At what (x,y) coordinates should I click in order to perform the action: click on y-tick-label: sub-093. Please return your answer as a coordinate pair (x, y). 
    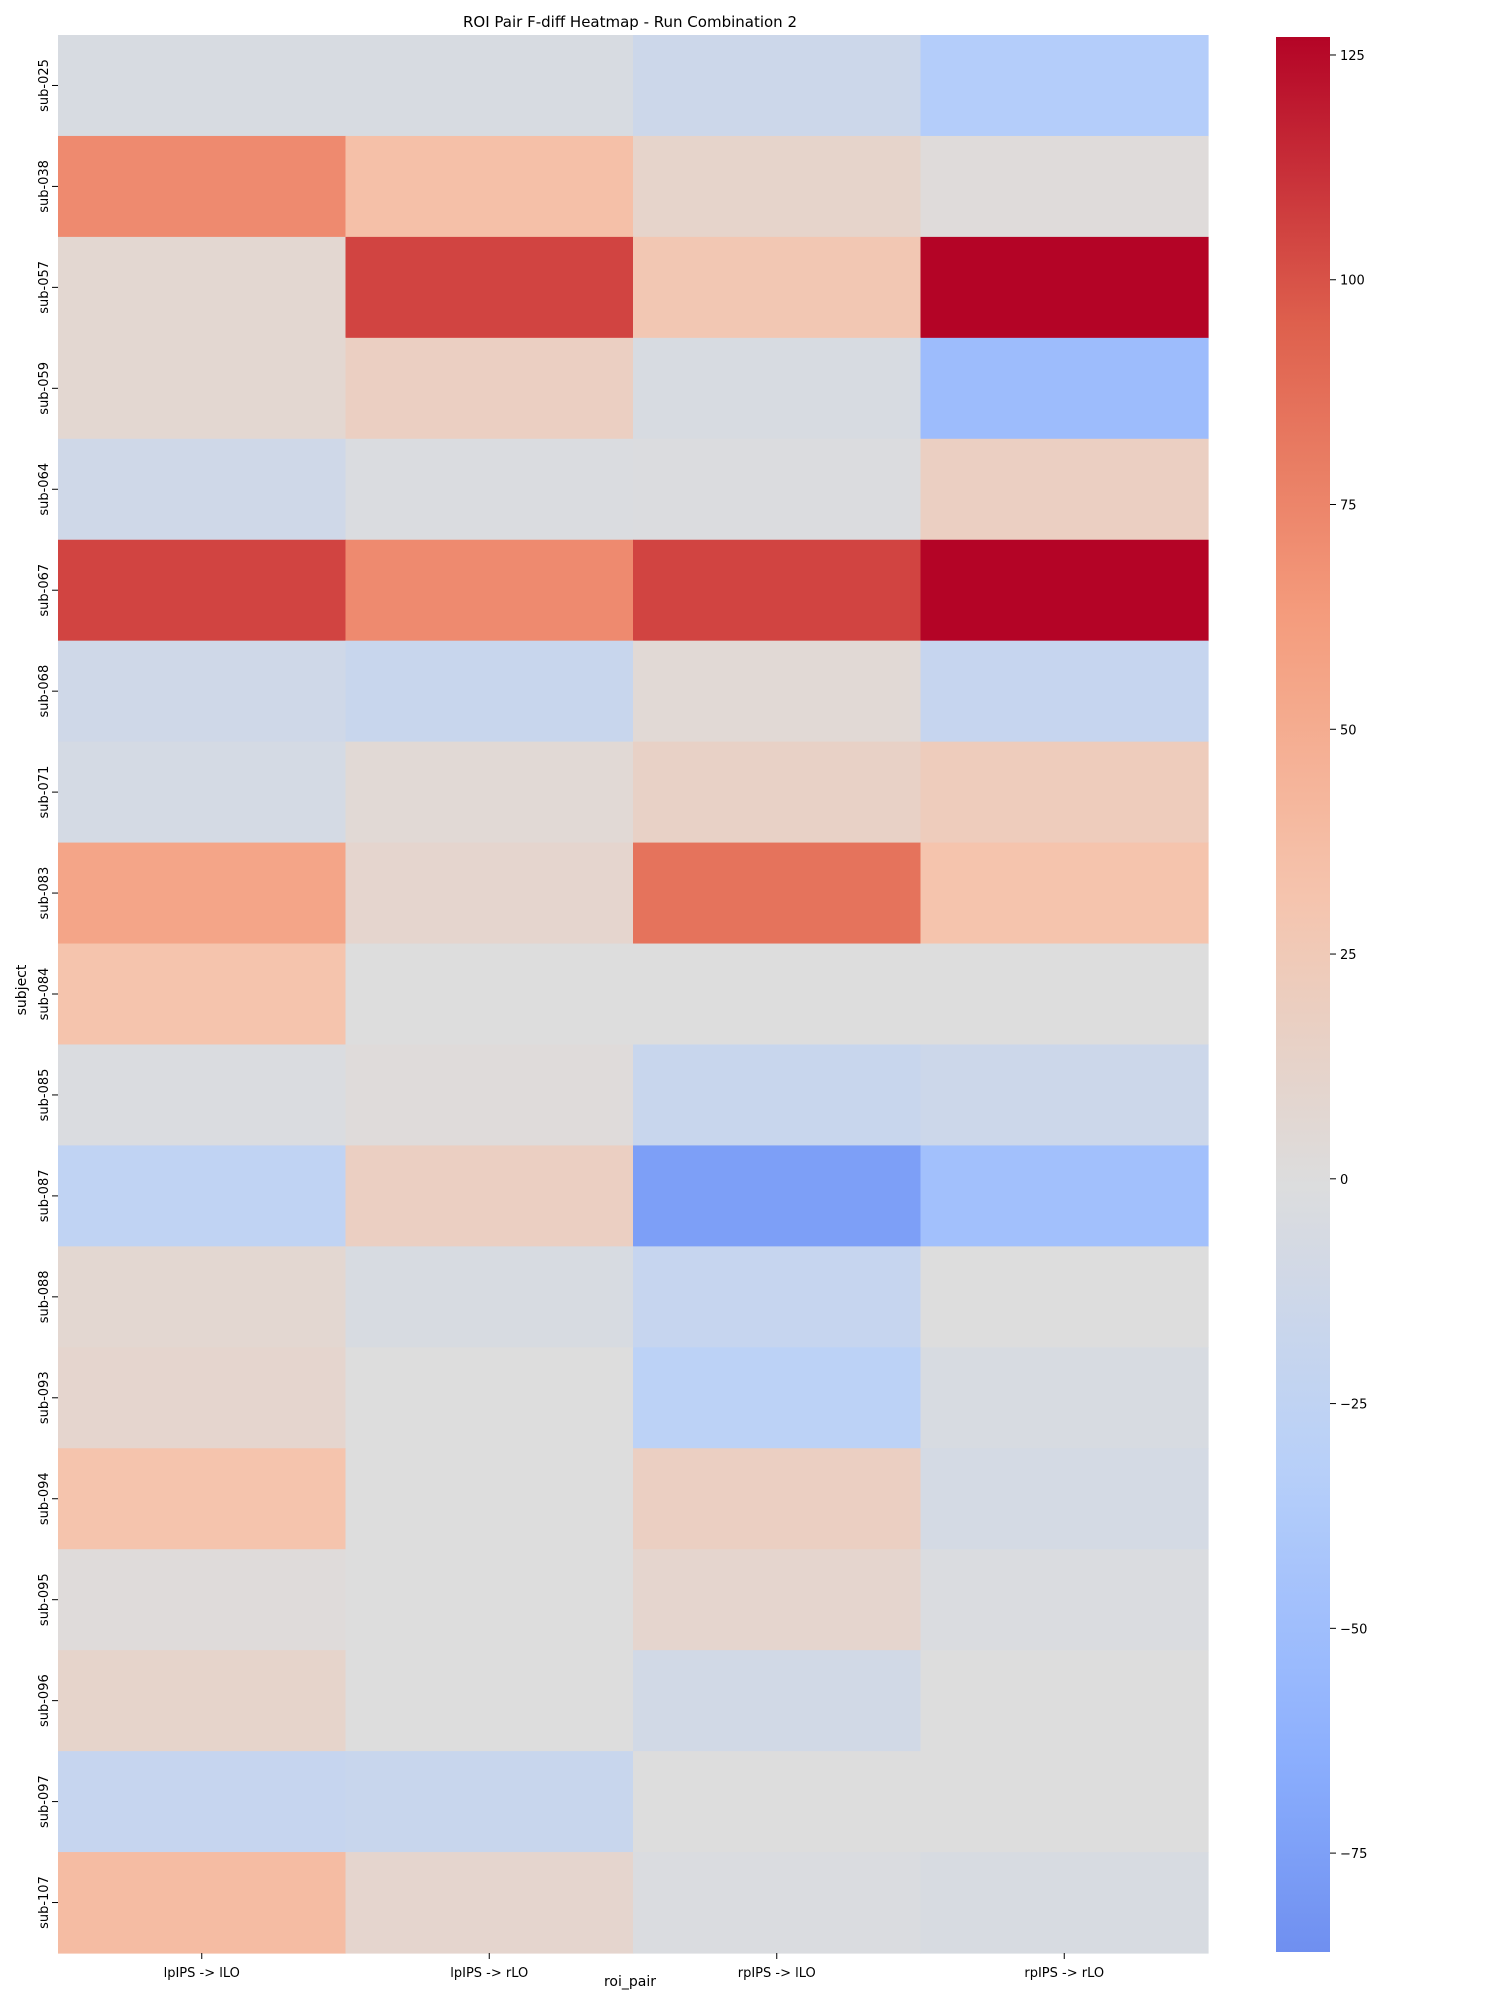
    Looking at the image, I should click on (44, 1397).